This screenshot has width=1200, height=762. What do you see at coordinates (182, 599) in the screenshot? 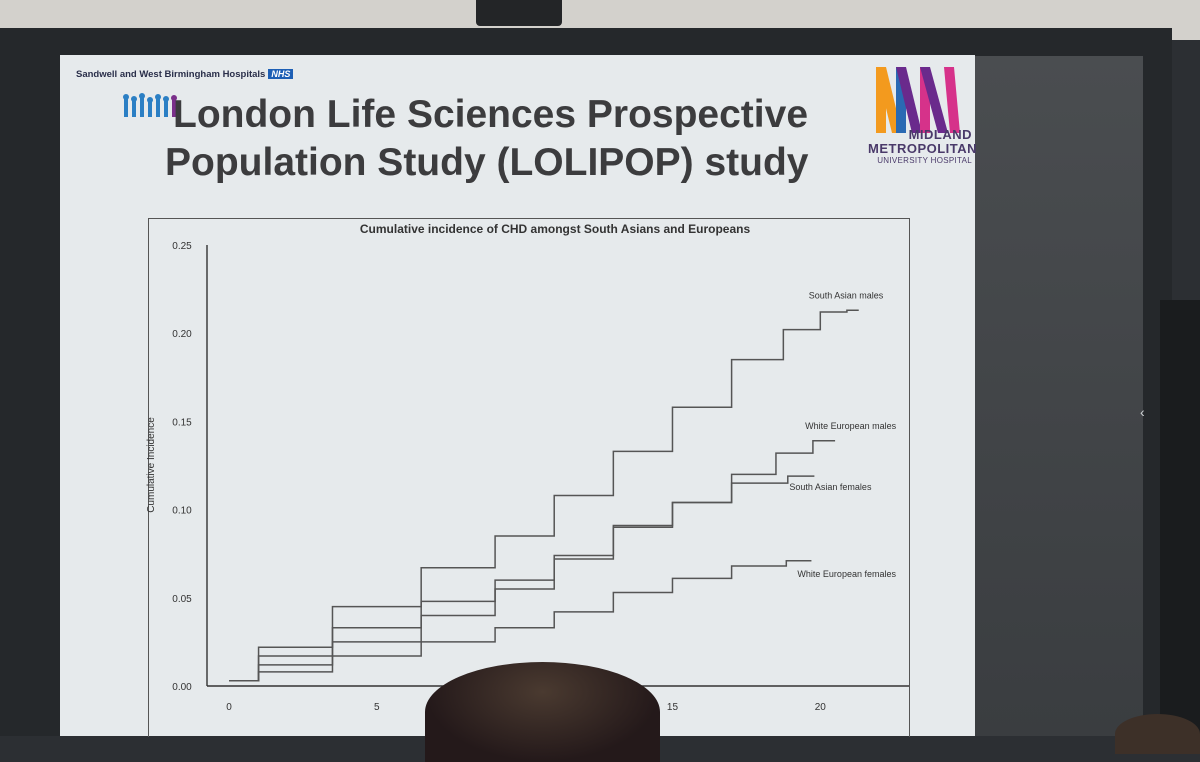
I see `y-tick-label: 0.05` at bounding box center [182, 599].